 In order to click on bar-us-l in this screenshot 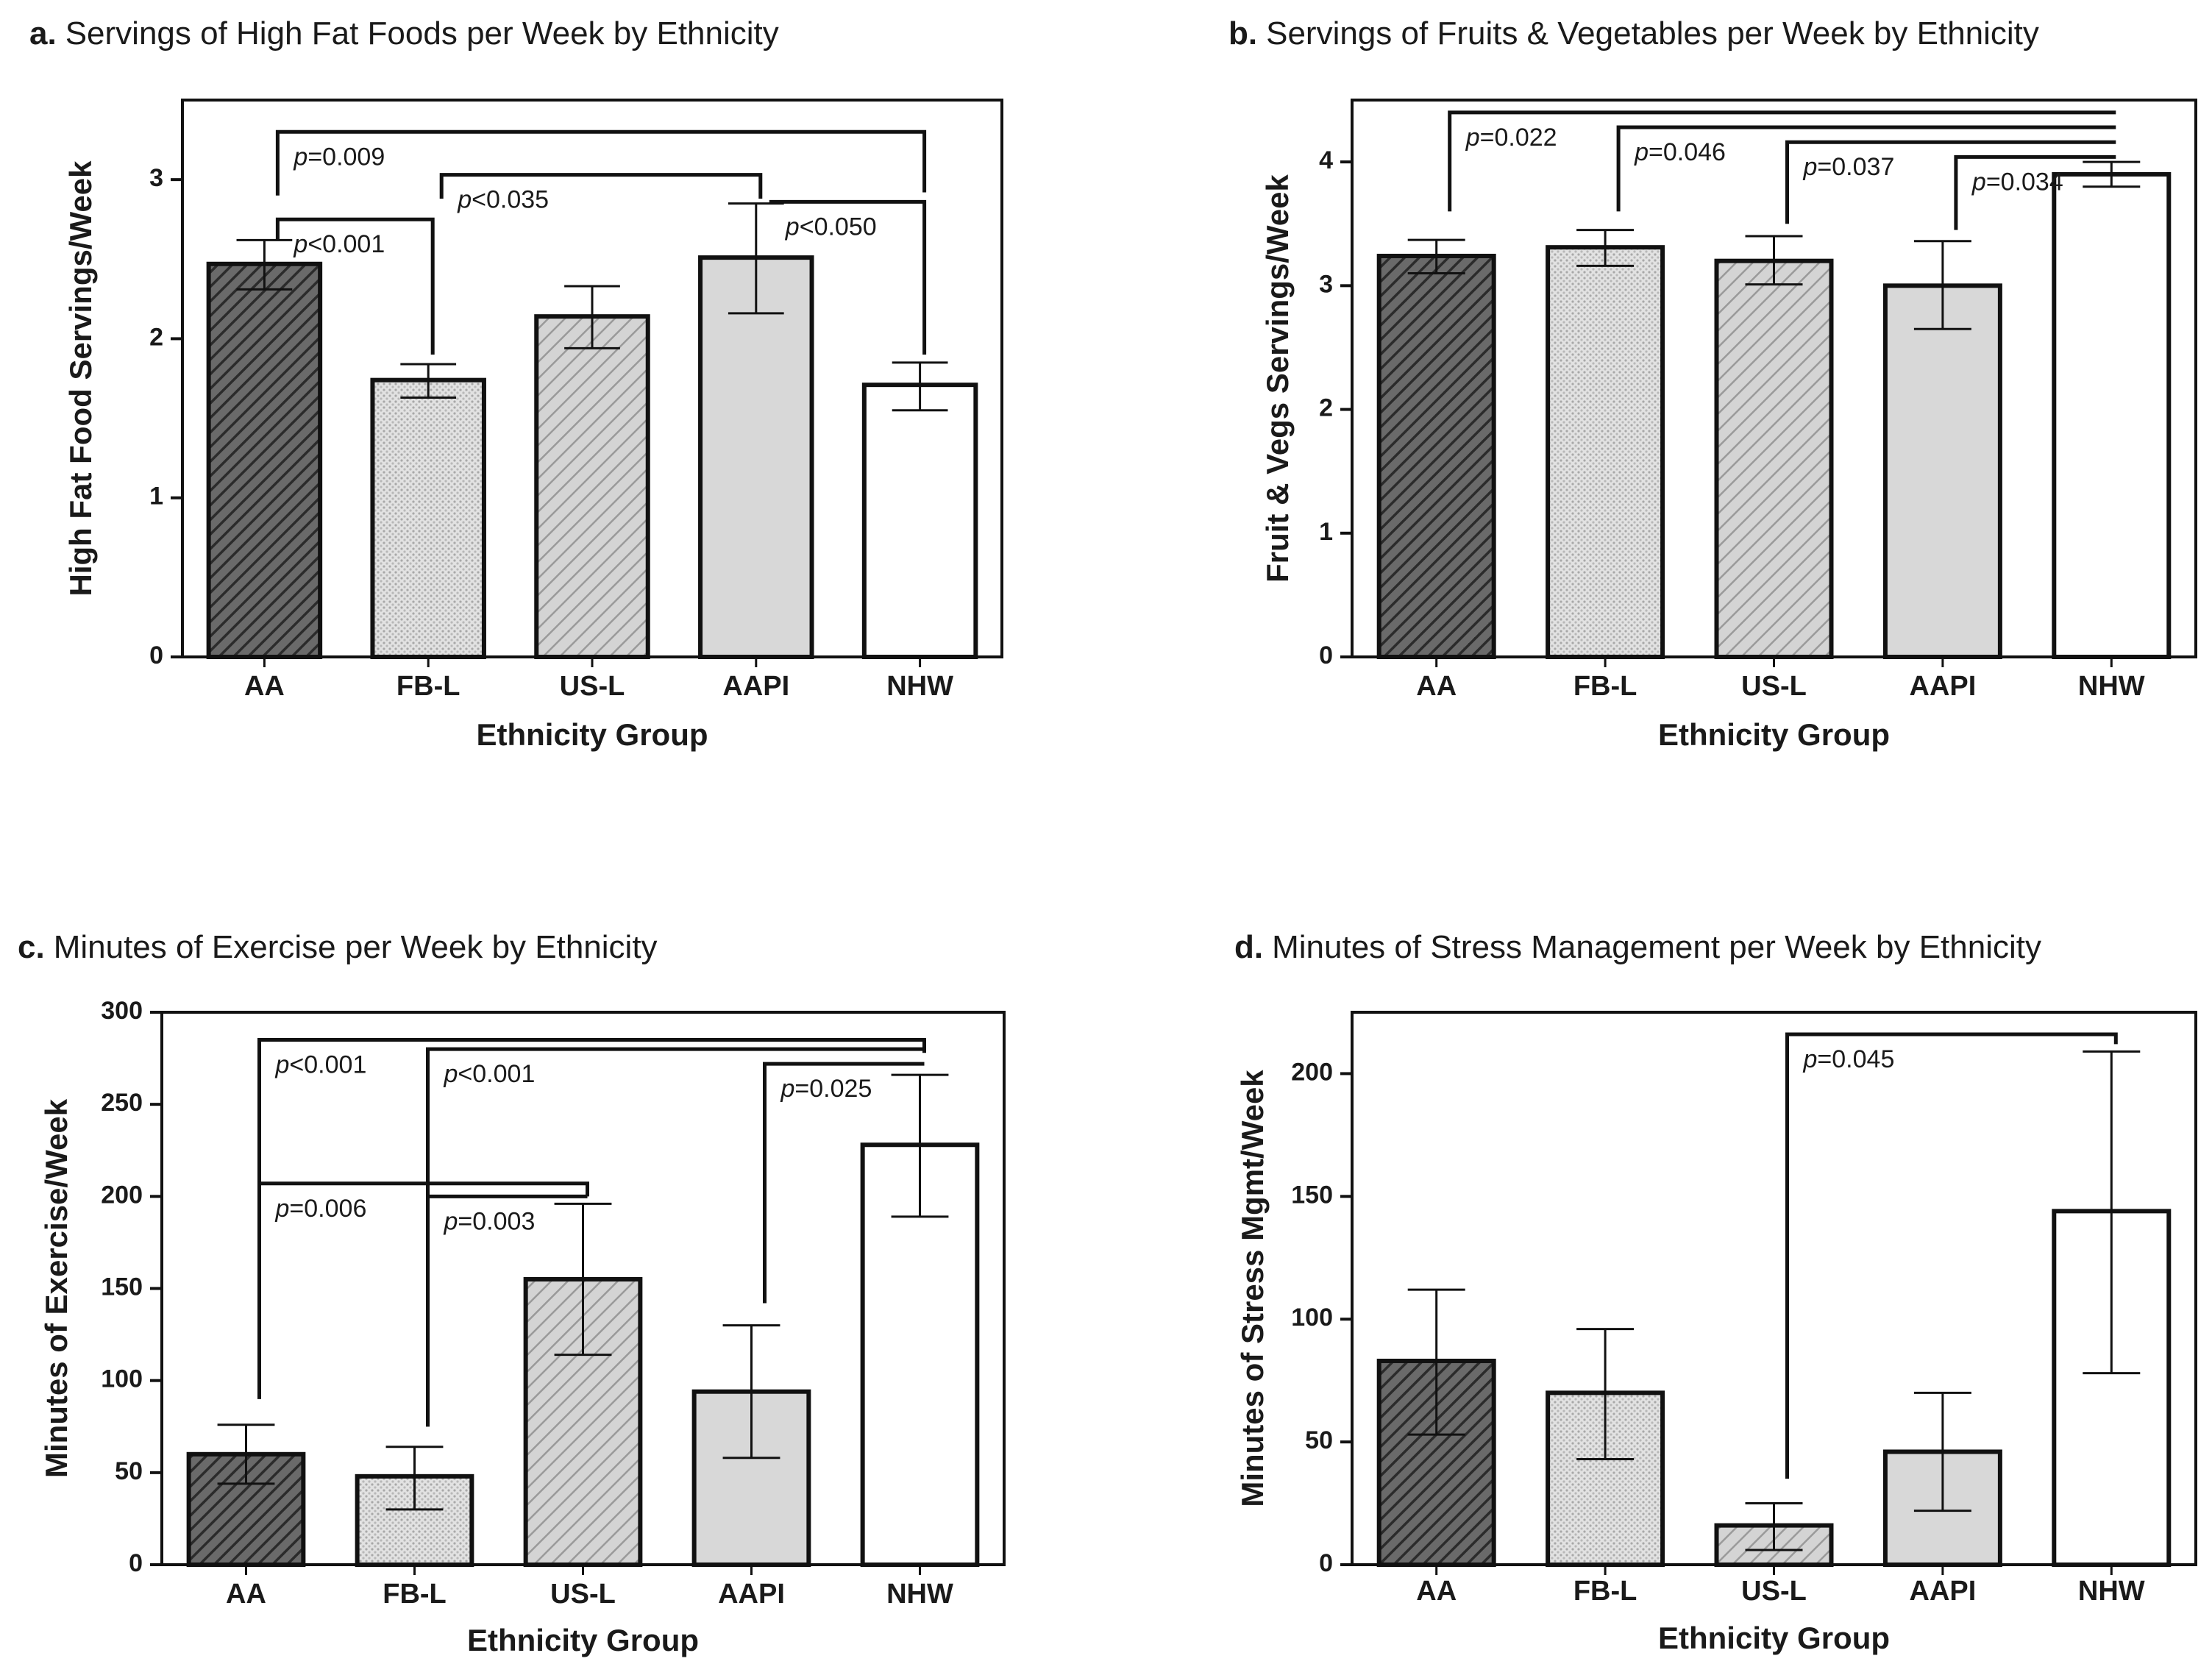, I will do `click(592, 487)`.